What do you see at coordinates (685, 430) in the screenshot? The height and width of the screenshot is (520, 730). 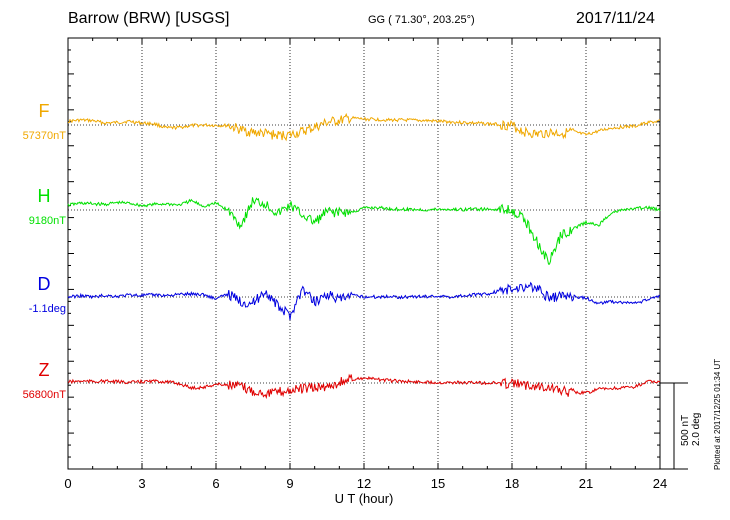 I see `scale-nt-label: 500 nT` at bounding box center [685, 430].